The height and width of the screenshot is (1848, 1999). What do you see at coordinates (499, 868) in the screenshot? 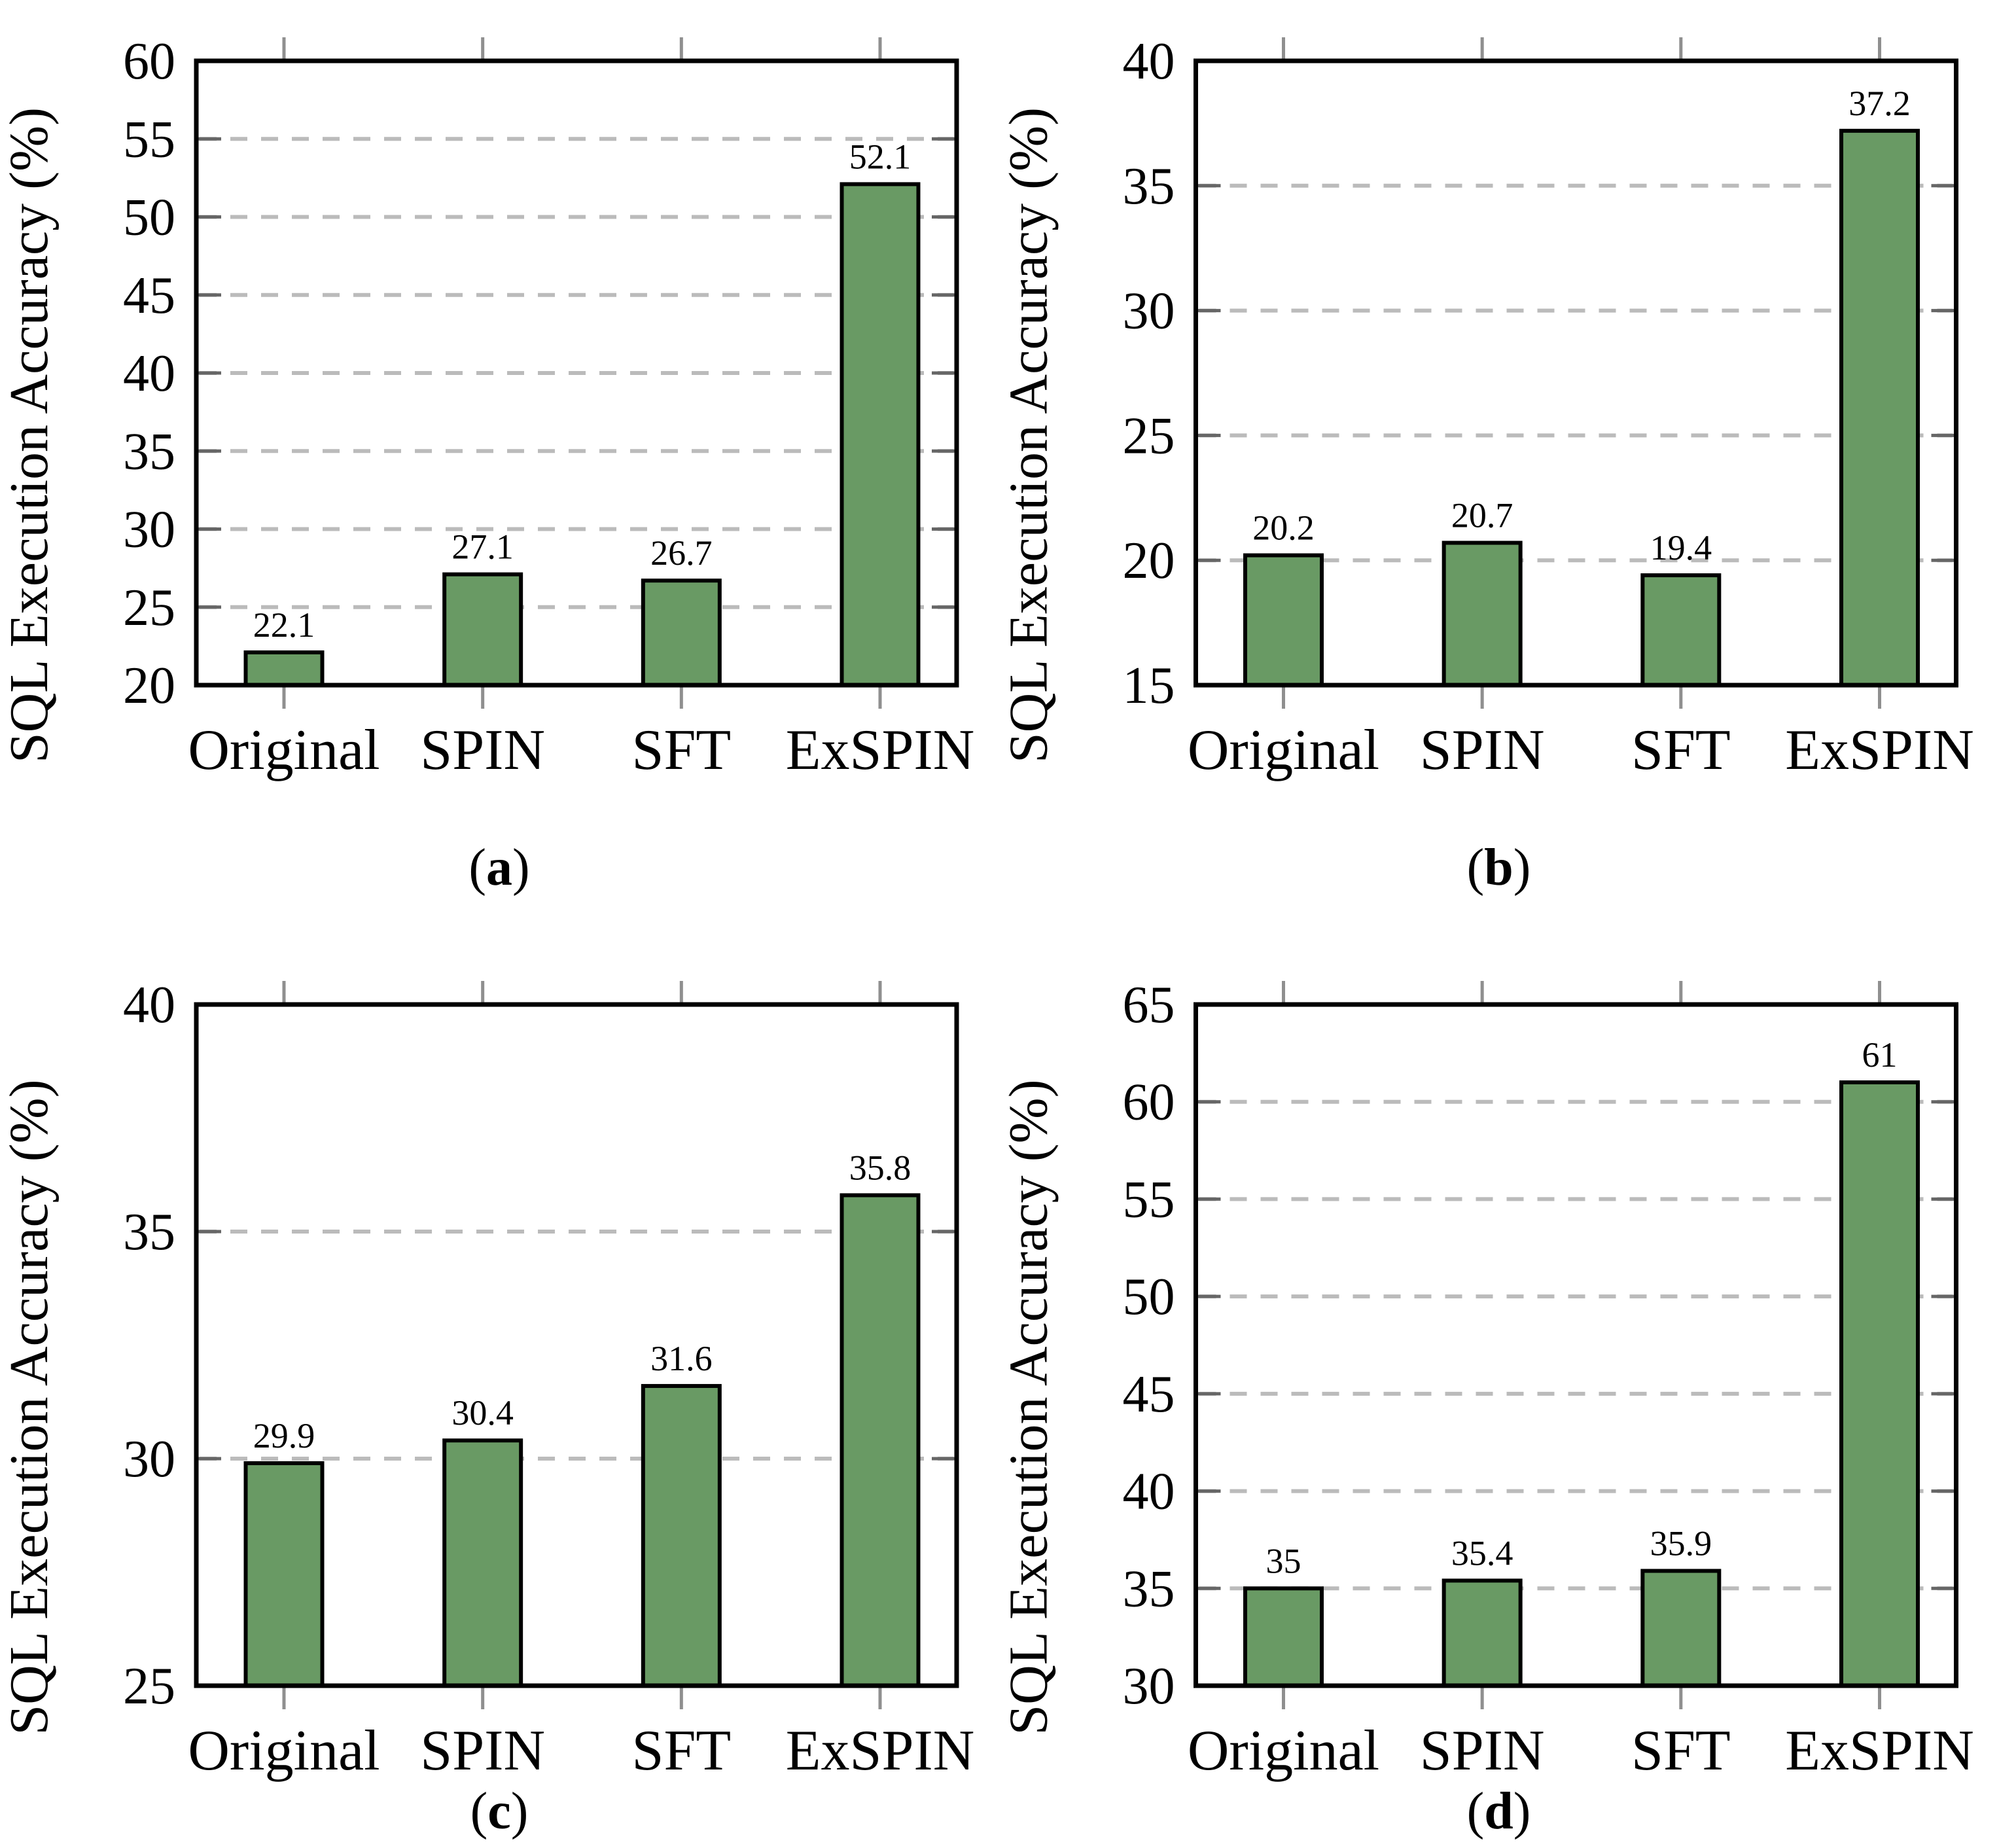
I see `subfigure-caption: (a)` at bounding box center [499, 868].